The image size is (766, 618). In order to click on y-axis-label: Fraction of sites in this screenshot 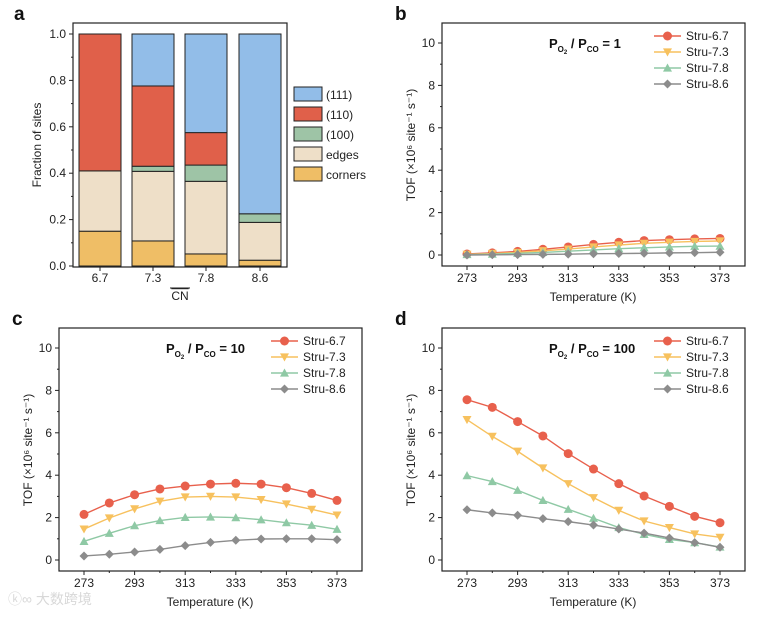, I will do `click(37, 145)`.